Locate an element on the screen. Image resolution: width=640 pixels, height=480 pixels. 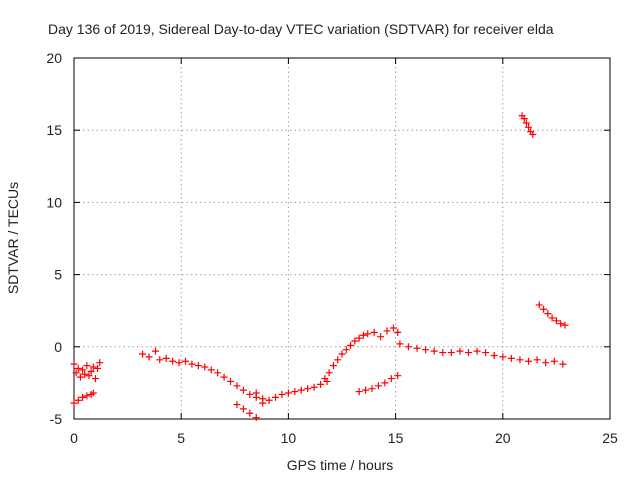
y-tick-labels: -5 0 5 10 15 20 is located at coordinates (54, 238).